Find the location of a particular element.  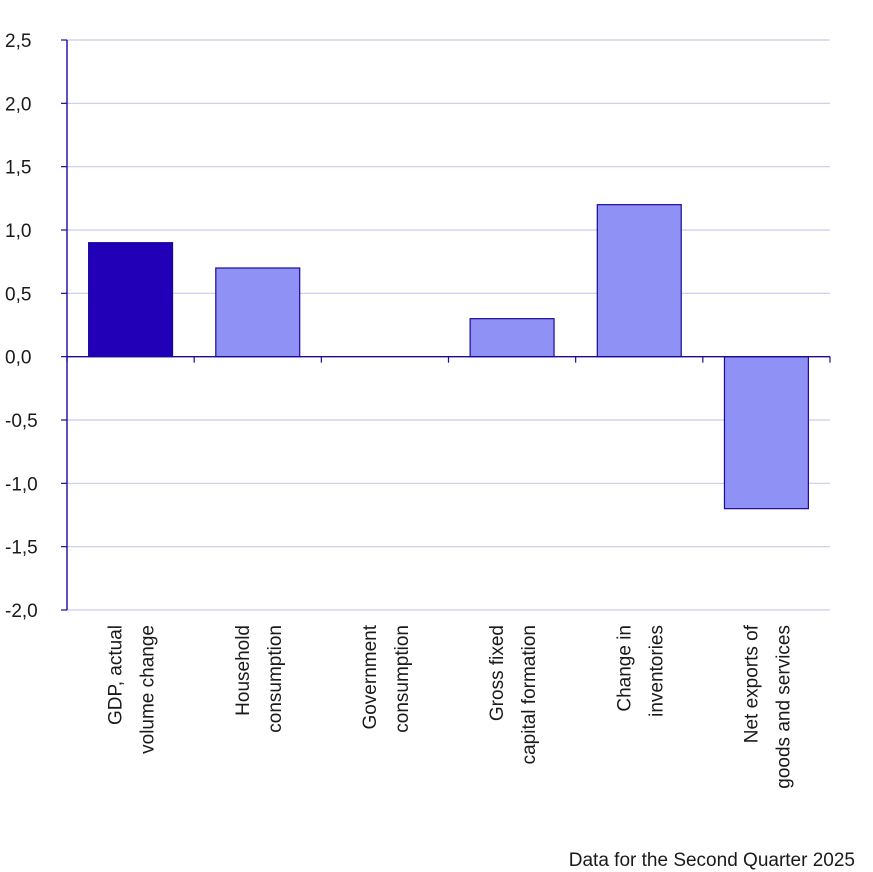

x-category-label: Government consumption is located at coordinates (386, 678).